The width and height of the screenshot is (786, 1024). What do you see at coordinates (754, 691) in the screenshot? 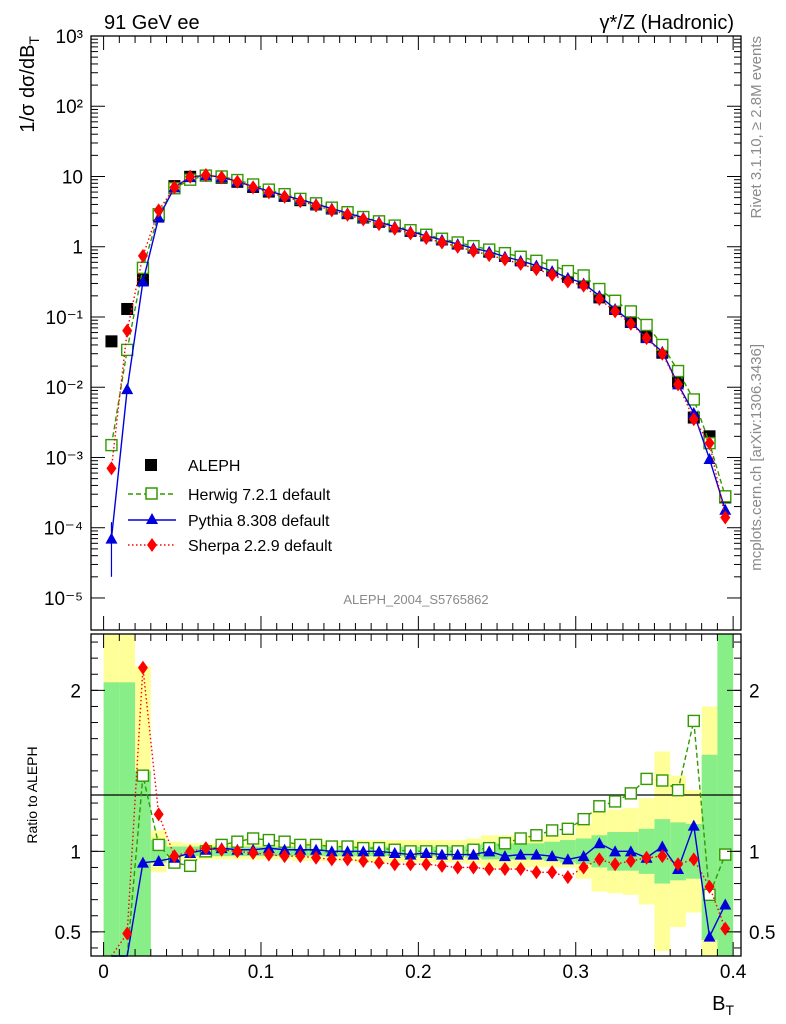
I see `ratio-y-tick-label-right: 2` at bounding box center [754, 691].